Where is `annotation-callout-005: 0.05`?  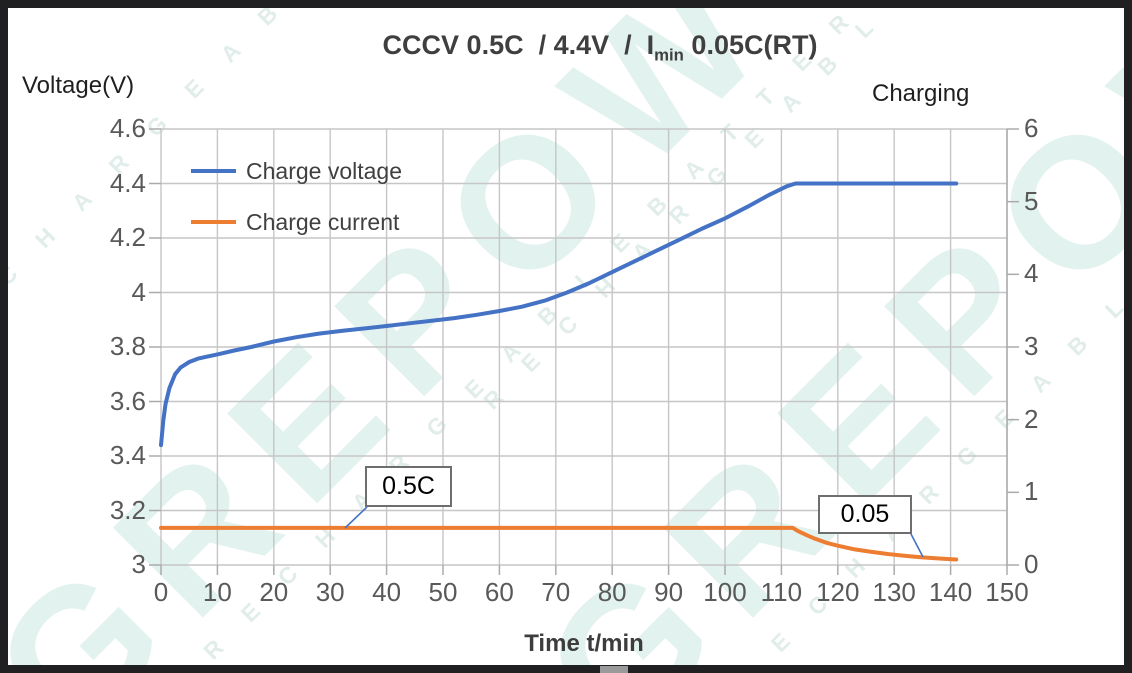 annotation-callout-005: 0.05 is located at coordinates (865, 514).